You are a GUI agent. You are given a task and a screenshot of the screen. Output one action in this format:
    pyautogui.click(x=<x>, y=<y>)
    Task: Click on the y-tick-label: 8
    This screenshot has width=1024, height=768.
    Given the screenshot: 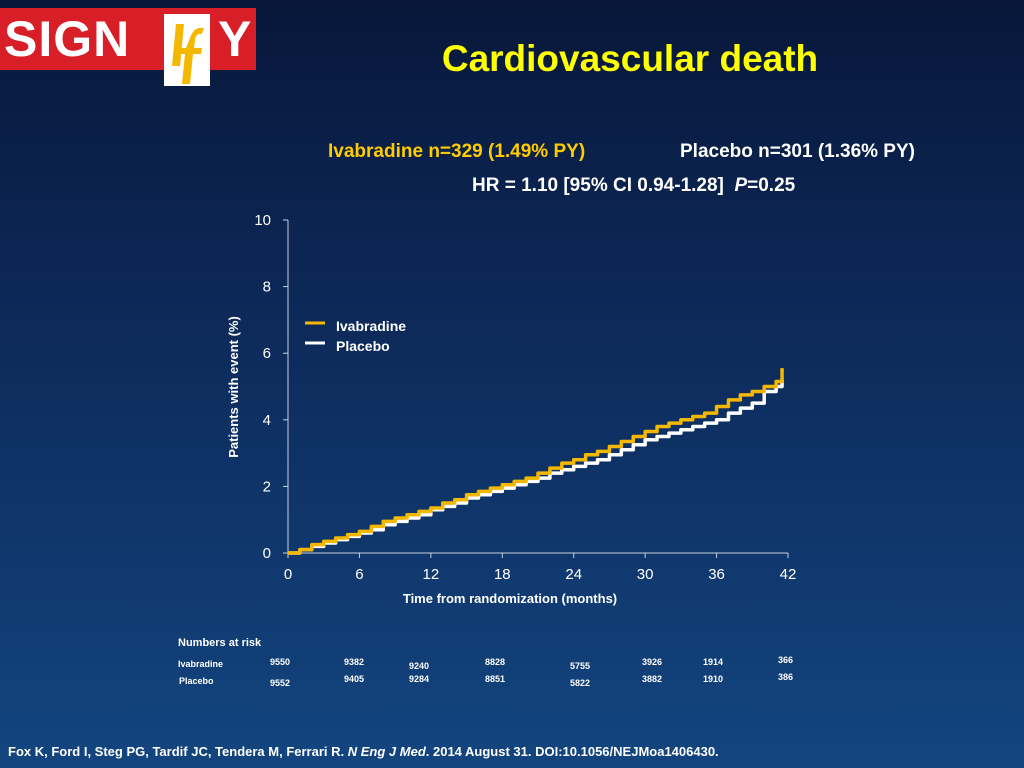 What is the action you would take?
    pyautogui.click(x=267, y=287)
    